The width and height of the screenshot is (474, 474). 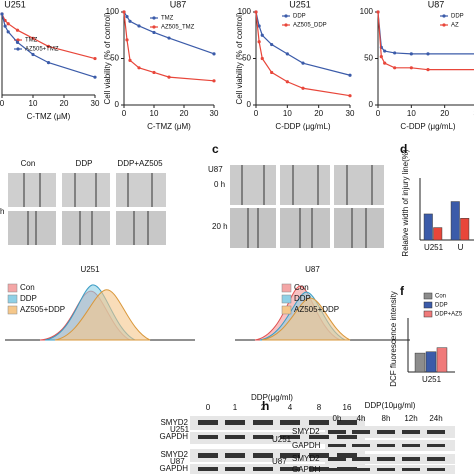 I want to click on time-label: 0 h, so click(x=219, y=184).